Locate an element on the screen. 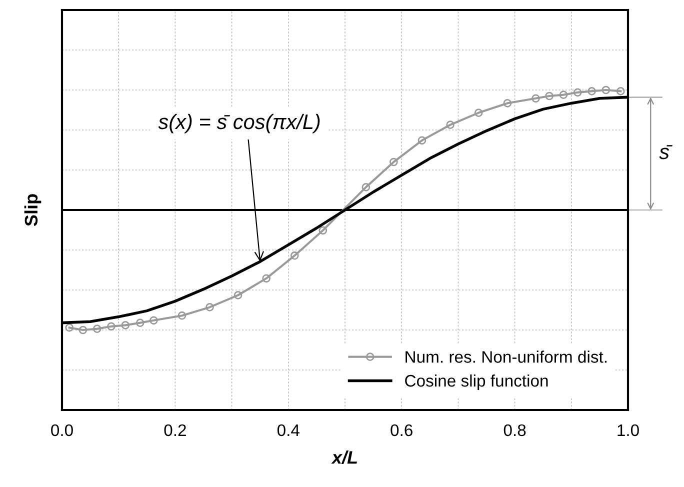 Image resolution: width=684 pixels, height=487 pixels. x-tick-label: 0.0 is located at coordinates (62, 430).